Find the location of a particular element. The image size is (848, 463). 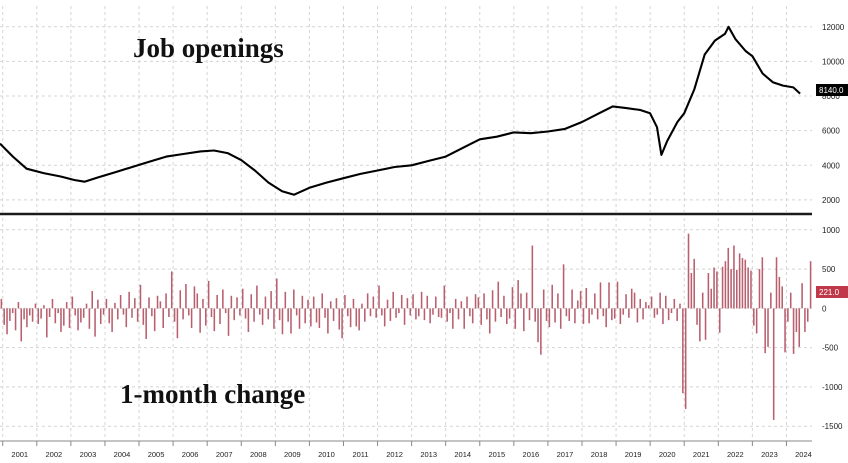

x-tick-label: 2016 is located at coordinates (531, 454).